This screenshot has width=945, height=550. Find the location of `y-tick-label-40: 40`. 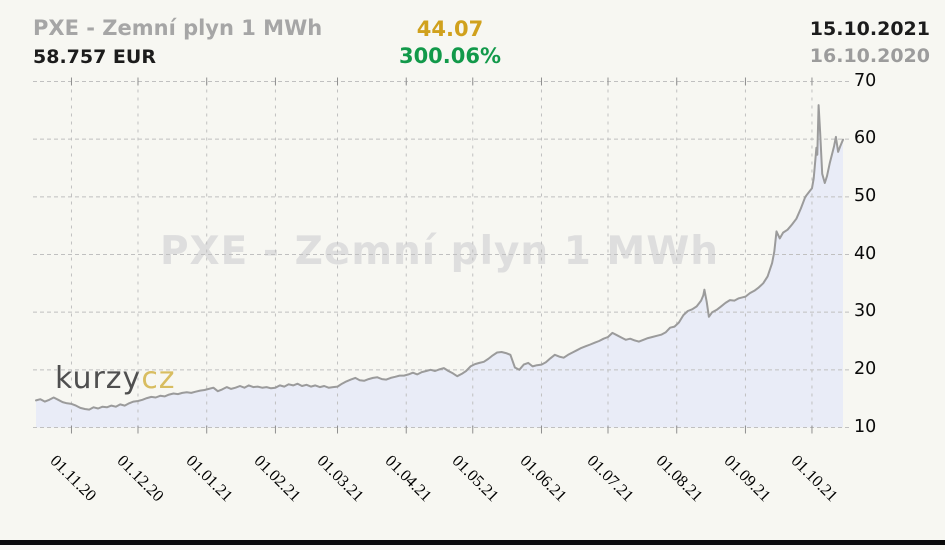

y-tick-label-40: 40 is located at coordinates (865, 253).